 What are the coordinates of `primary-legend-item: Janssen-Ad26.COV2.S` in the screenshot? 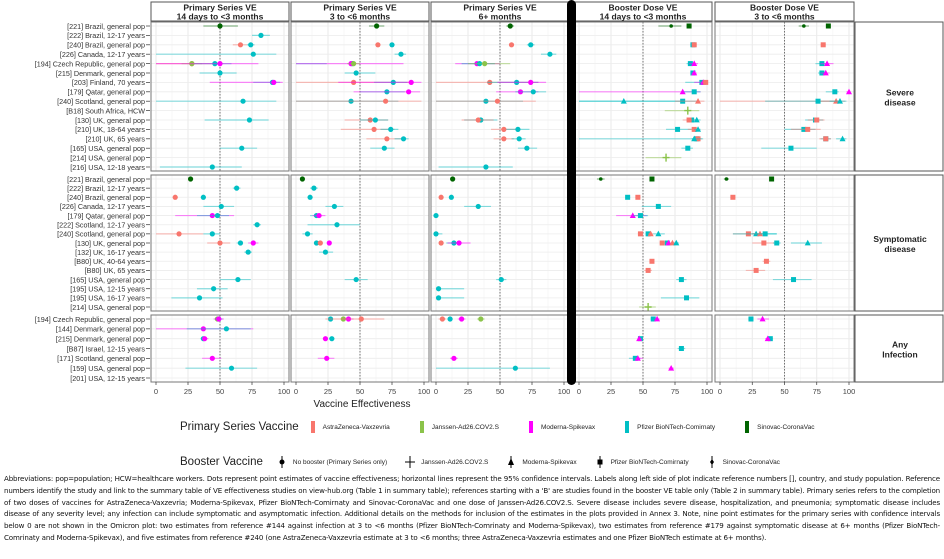 It's located at (459, 427).